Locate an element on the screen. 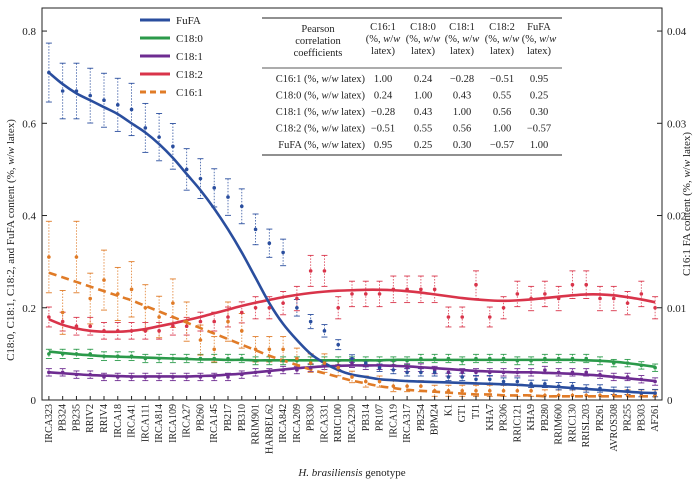 The width and height of the screenshot is (700, 481). x-tick-label-irca209: IRCA209 is located at coordinates (297, 423).